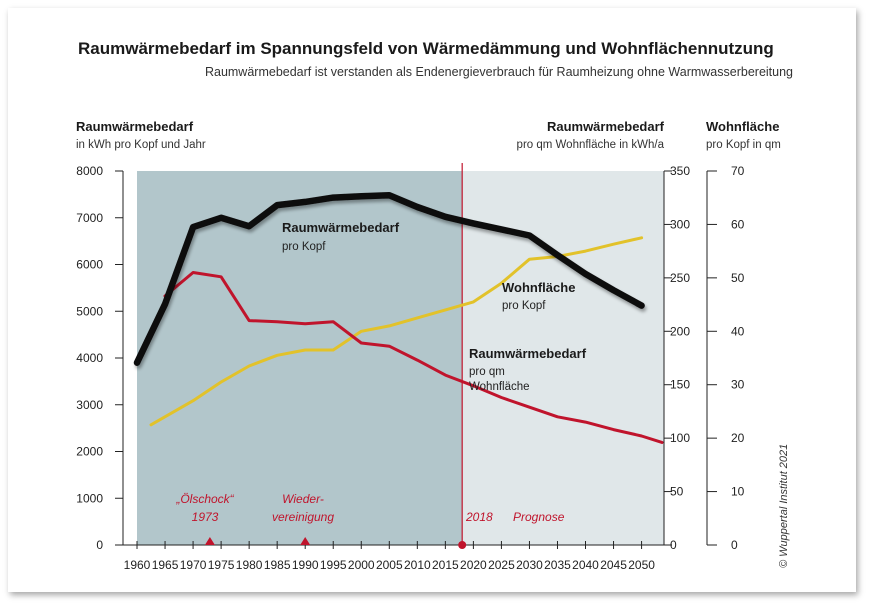  What do you see at coordinates (591, 145) in the screenshot?
I see `right1-axis-unit: pro qm Wohnfläche in kWh/a` at bounding box center [591, 145].